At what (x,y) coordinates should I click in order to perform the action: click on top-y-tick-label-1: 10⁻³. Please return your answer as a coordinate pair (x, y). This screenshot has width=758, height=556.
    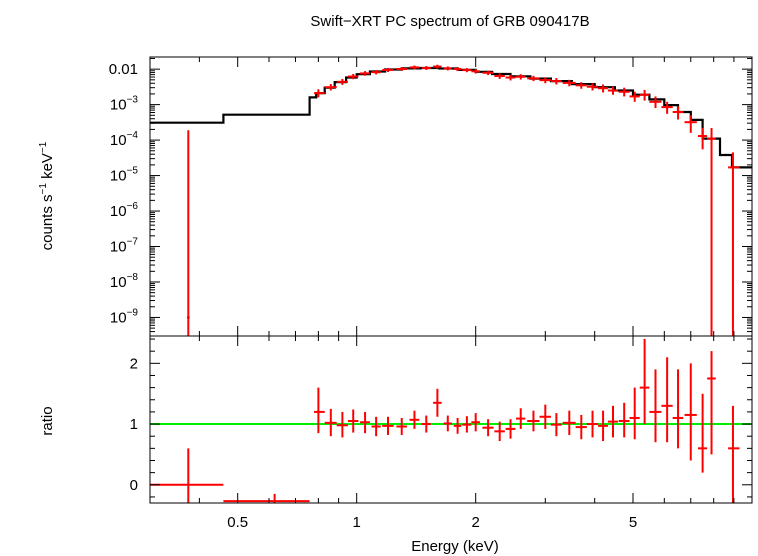
    Looking at the image, I should click on (124, 104).